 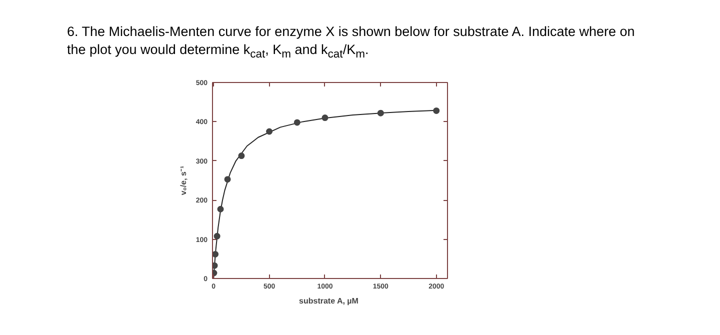 What do you see at coordinates (183, 181) in the screenshot?
I see `y-axis-title: v₀/e, s⁻¹` at bounding box center [183, 181].